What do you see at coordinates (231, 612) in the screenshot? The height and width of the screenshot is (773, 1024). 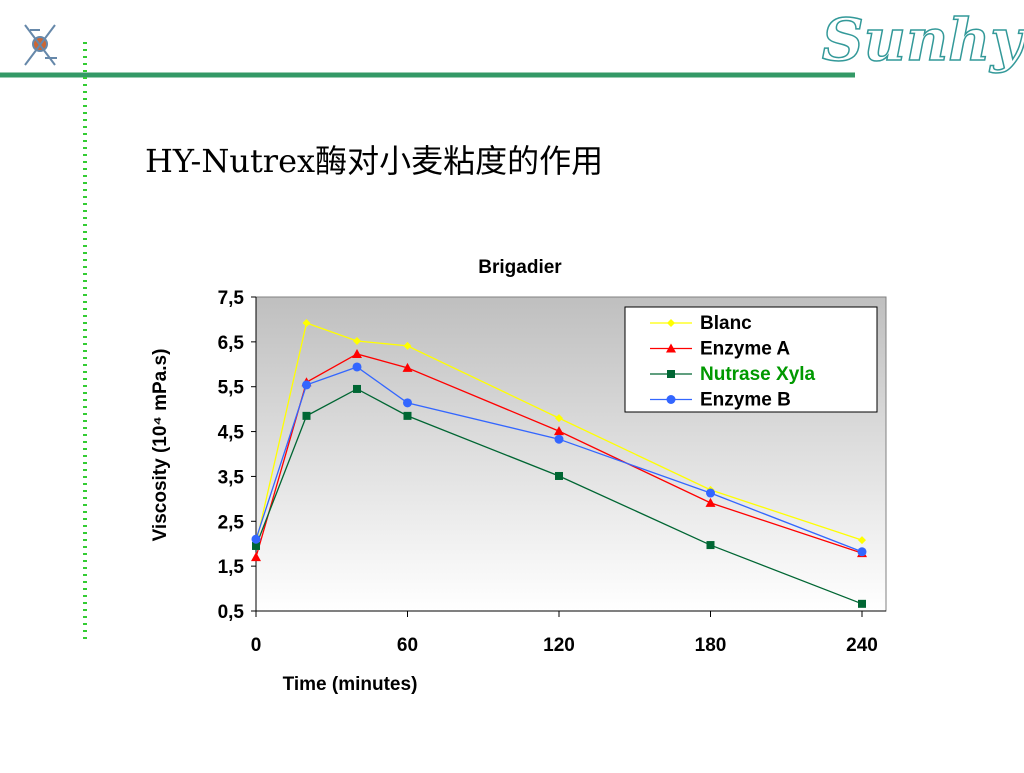 I see `y-tick-label: 0,5` at bounding box center [231, 612].